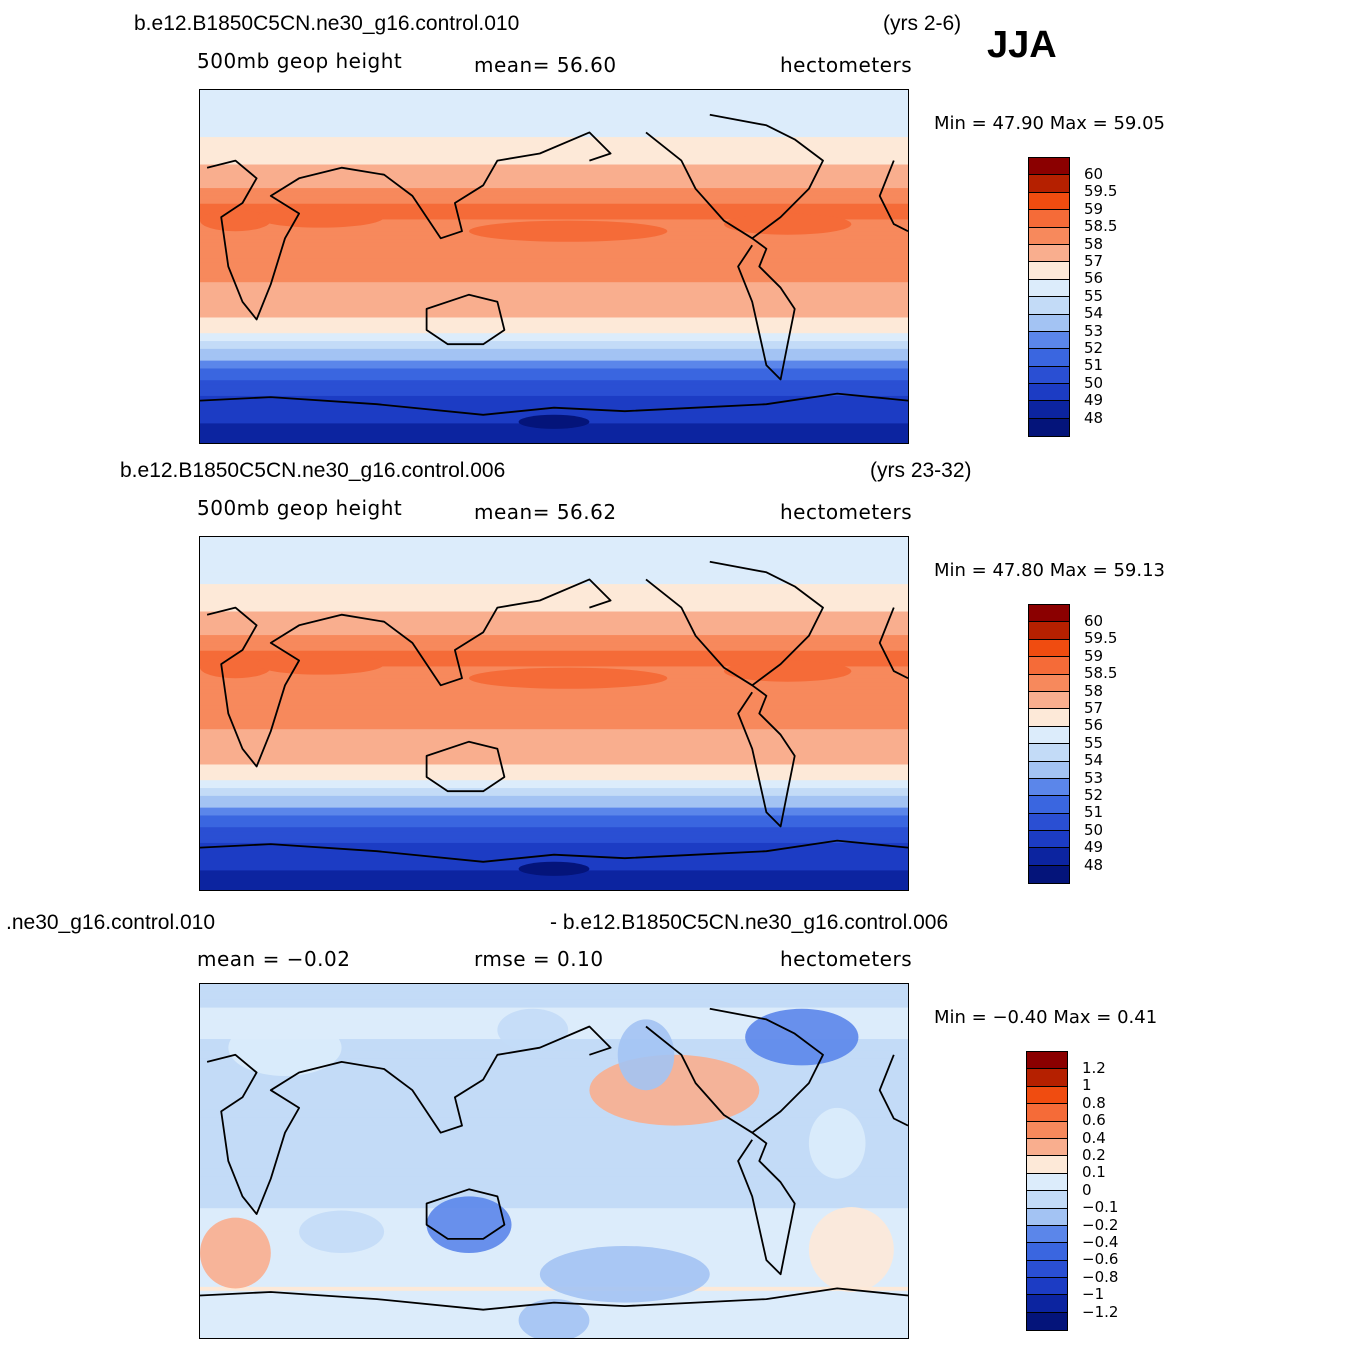 Image resolution: width=1352 pixels, height=1353 pixels. What do you see at coordinates (846, 512) in the screenshot?
I see `panel2-units: hectometers` at bounding box center [846, 512].